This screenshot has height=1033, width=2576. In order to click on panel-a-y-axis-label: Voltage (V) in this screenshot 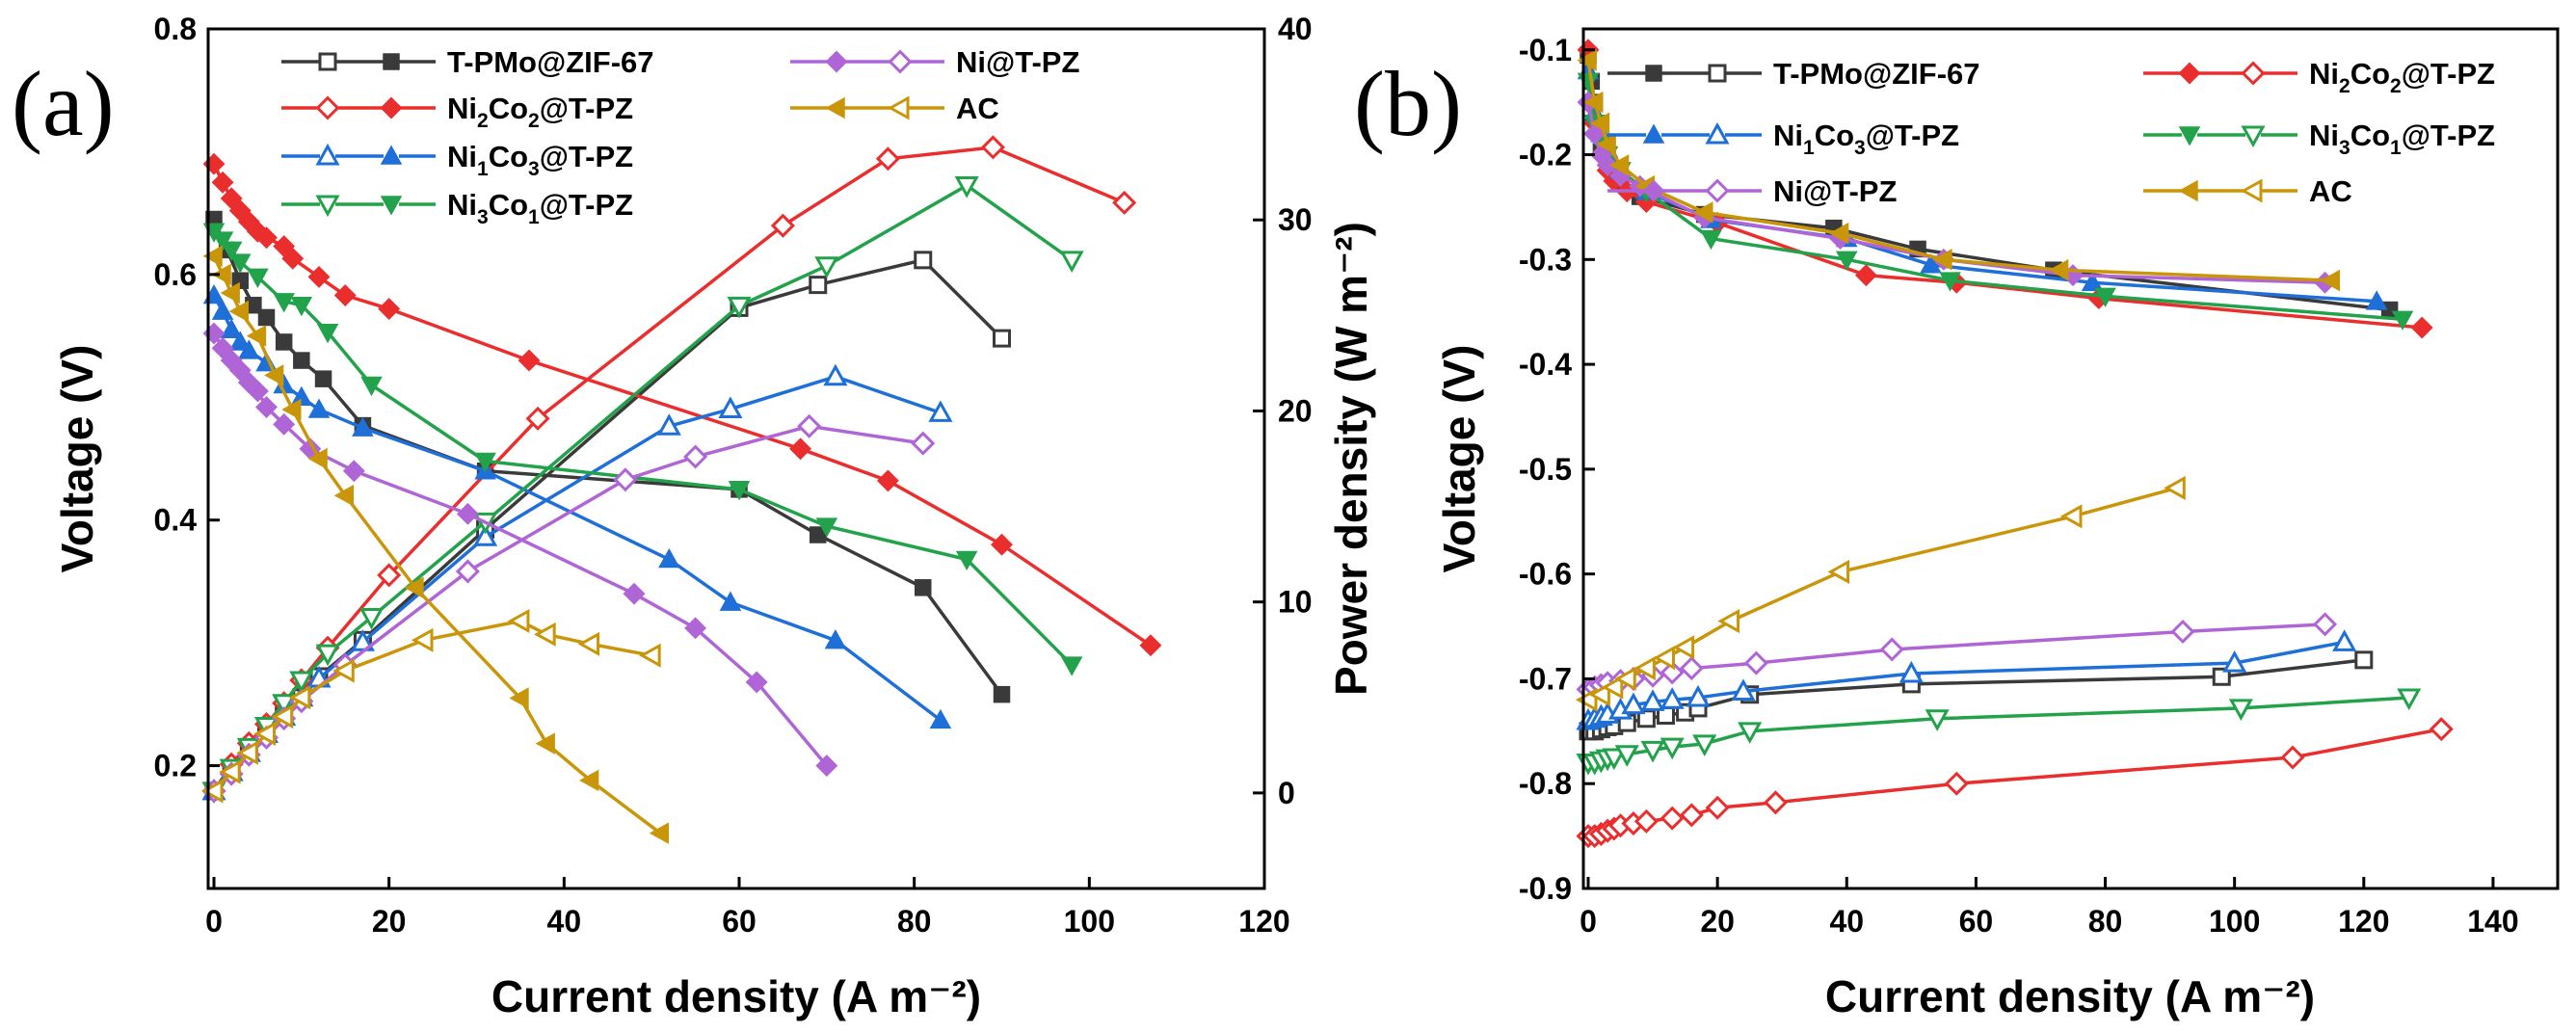, I will do `click(77, 459)`.